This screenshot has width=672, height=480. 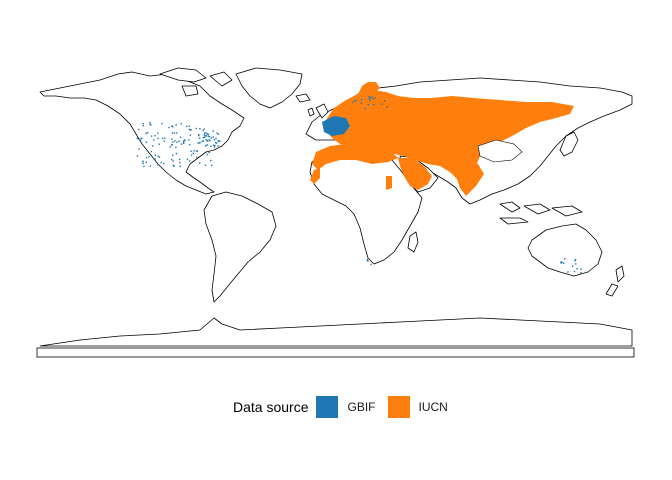 I want to click on iceland, so click(x=303, y=98).